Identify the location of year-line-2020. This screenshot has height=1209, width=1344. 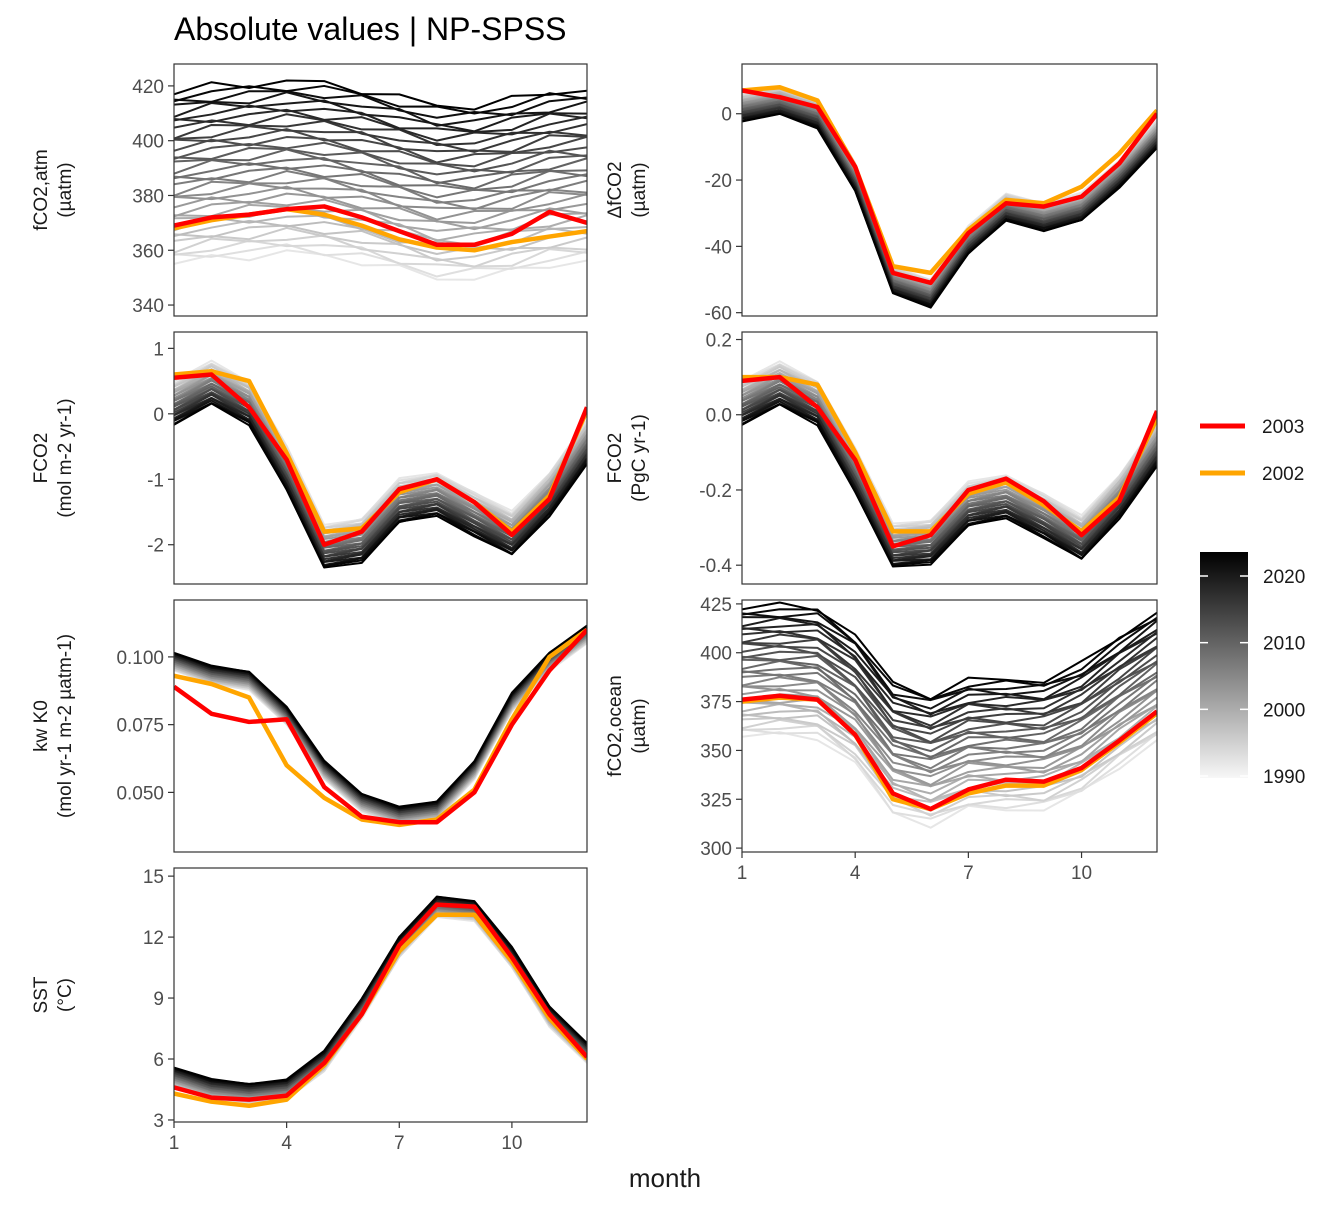
(380, 992).